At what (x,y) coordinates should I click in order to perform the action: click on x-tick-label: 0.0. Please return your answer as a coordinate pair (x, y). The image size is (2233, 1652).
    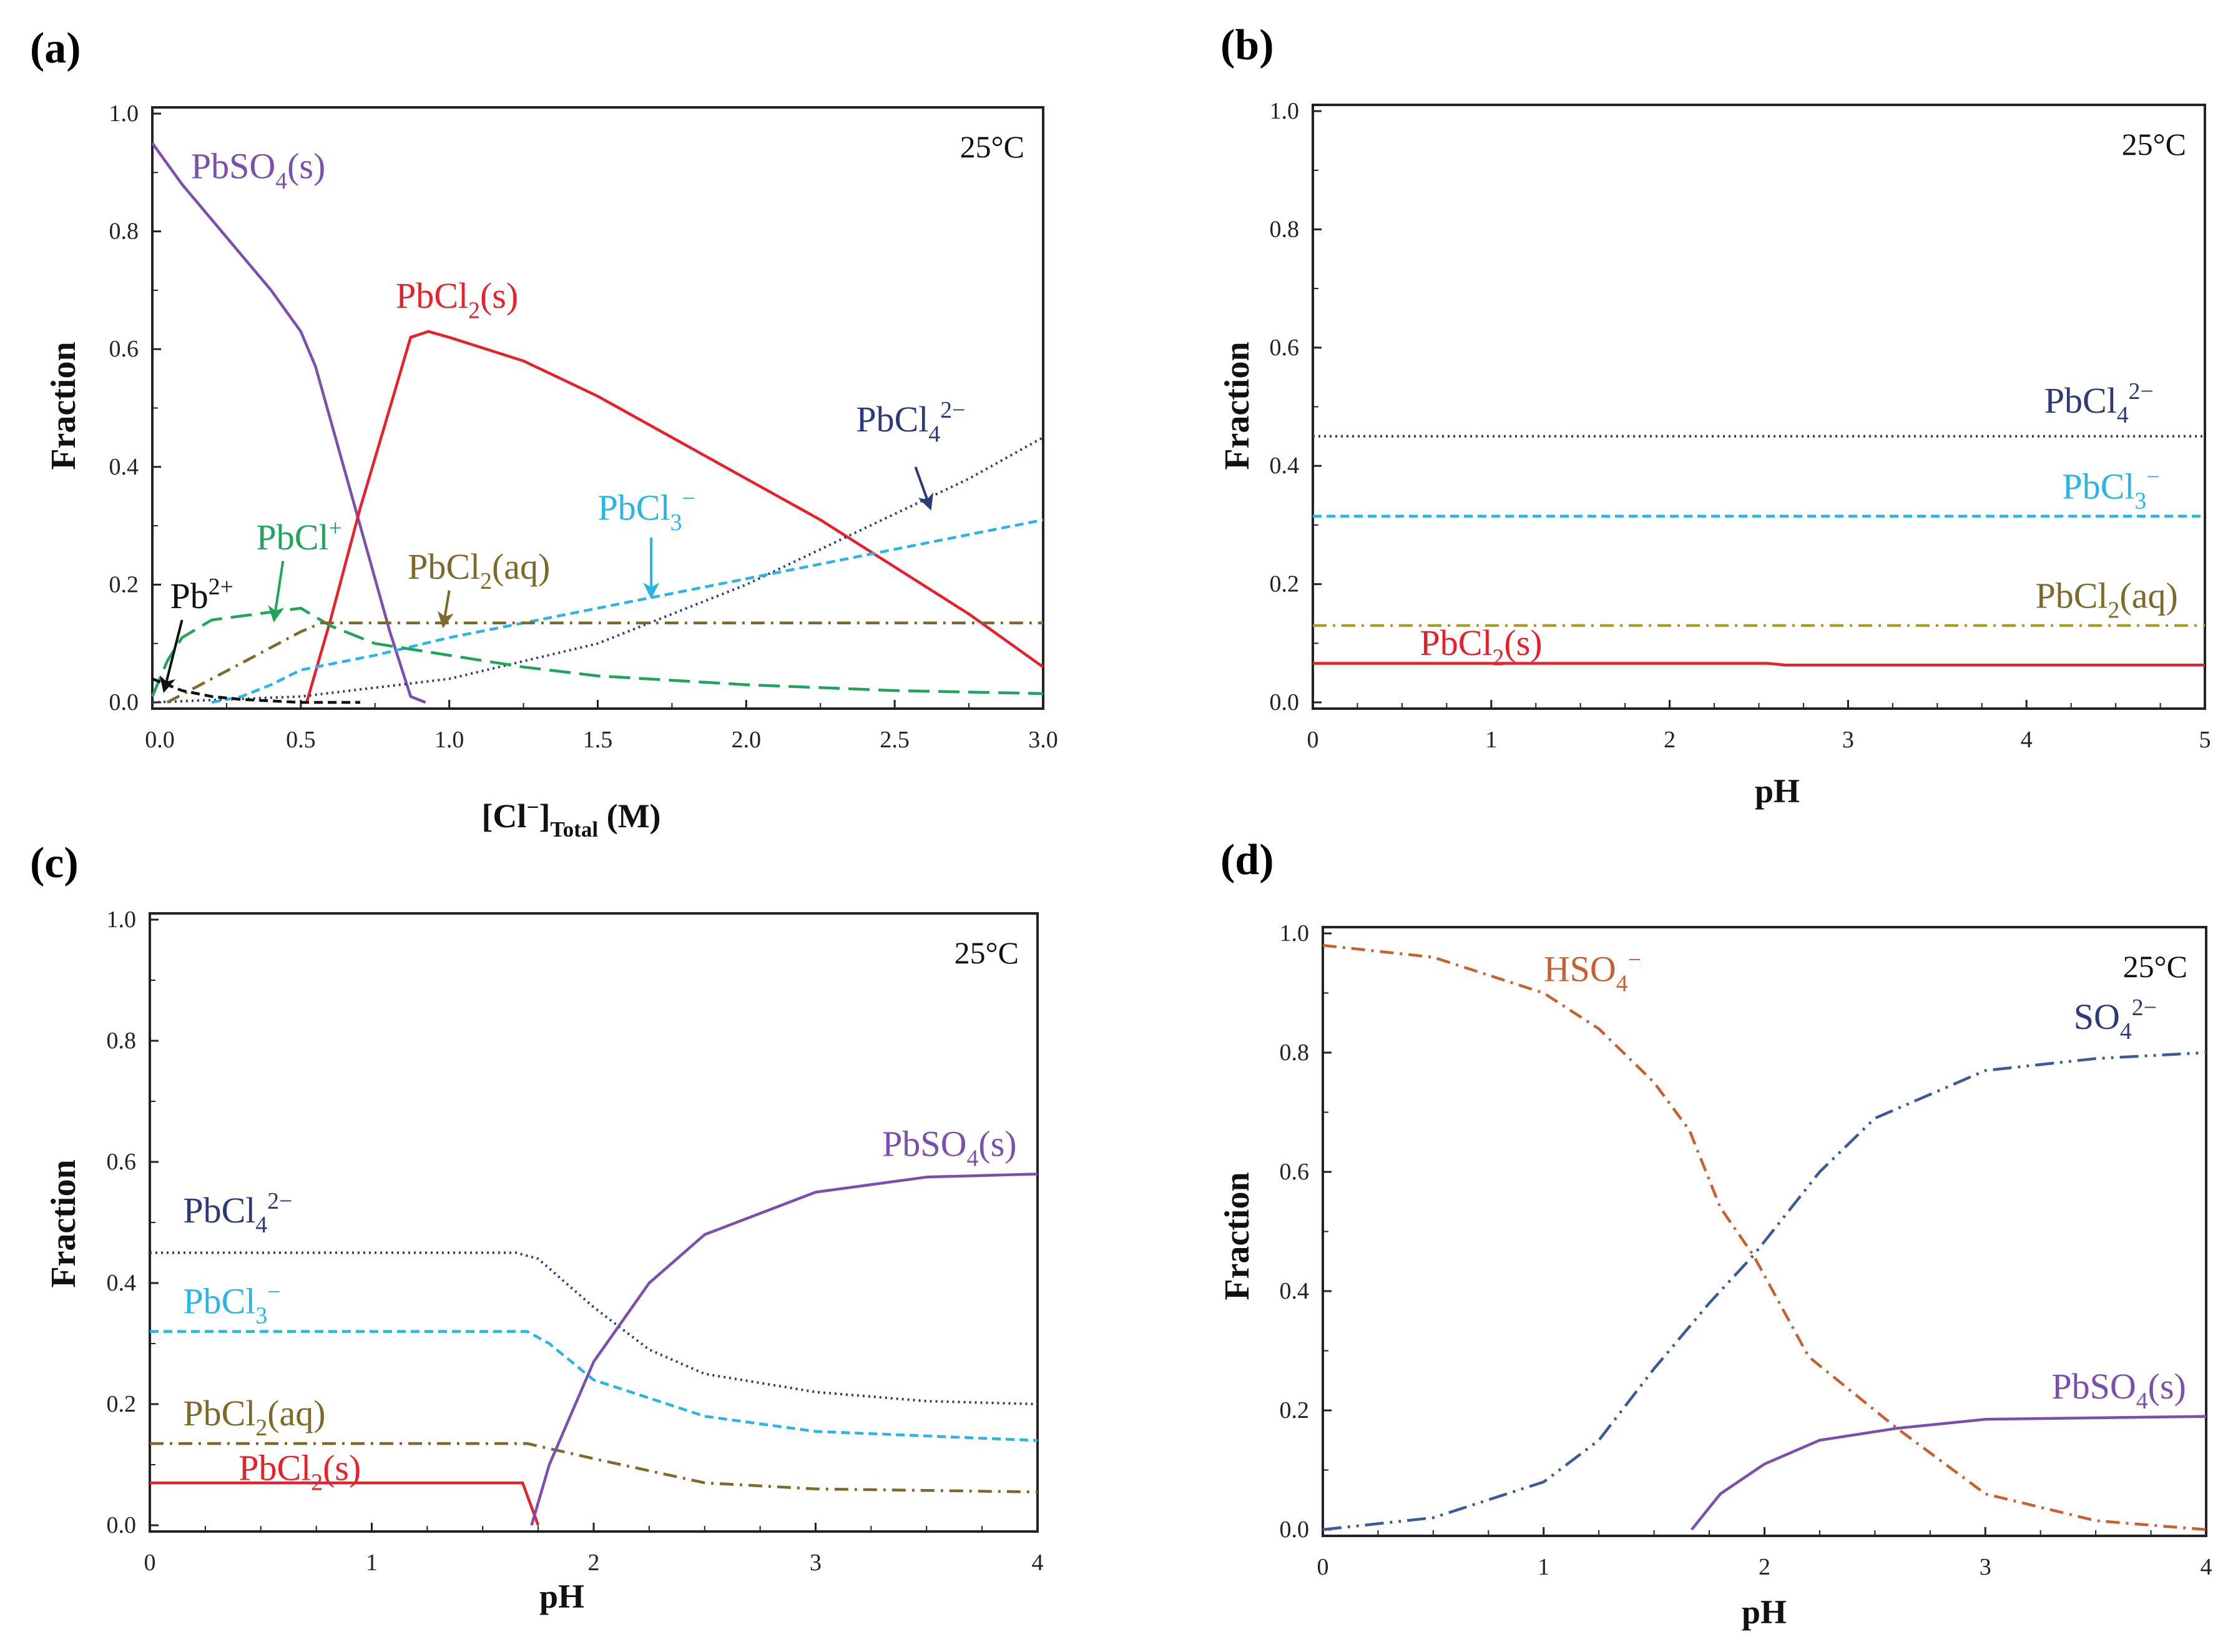
    Looking at the image, I should click on (160, 740).